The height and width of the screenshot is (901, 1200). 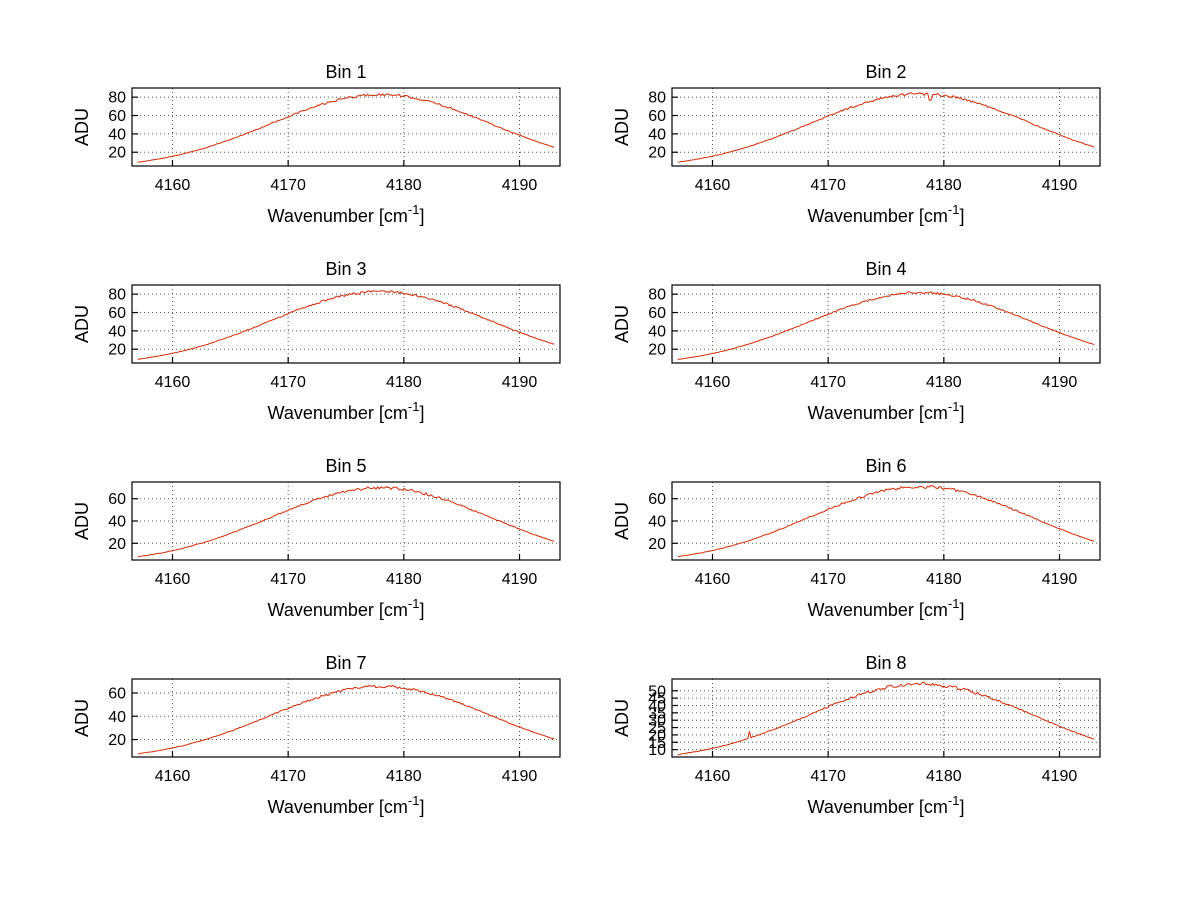 I want to click on chart-title: Bin 4, so click(x=885, y=269).